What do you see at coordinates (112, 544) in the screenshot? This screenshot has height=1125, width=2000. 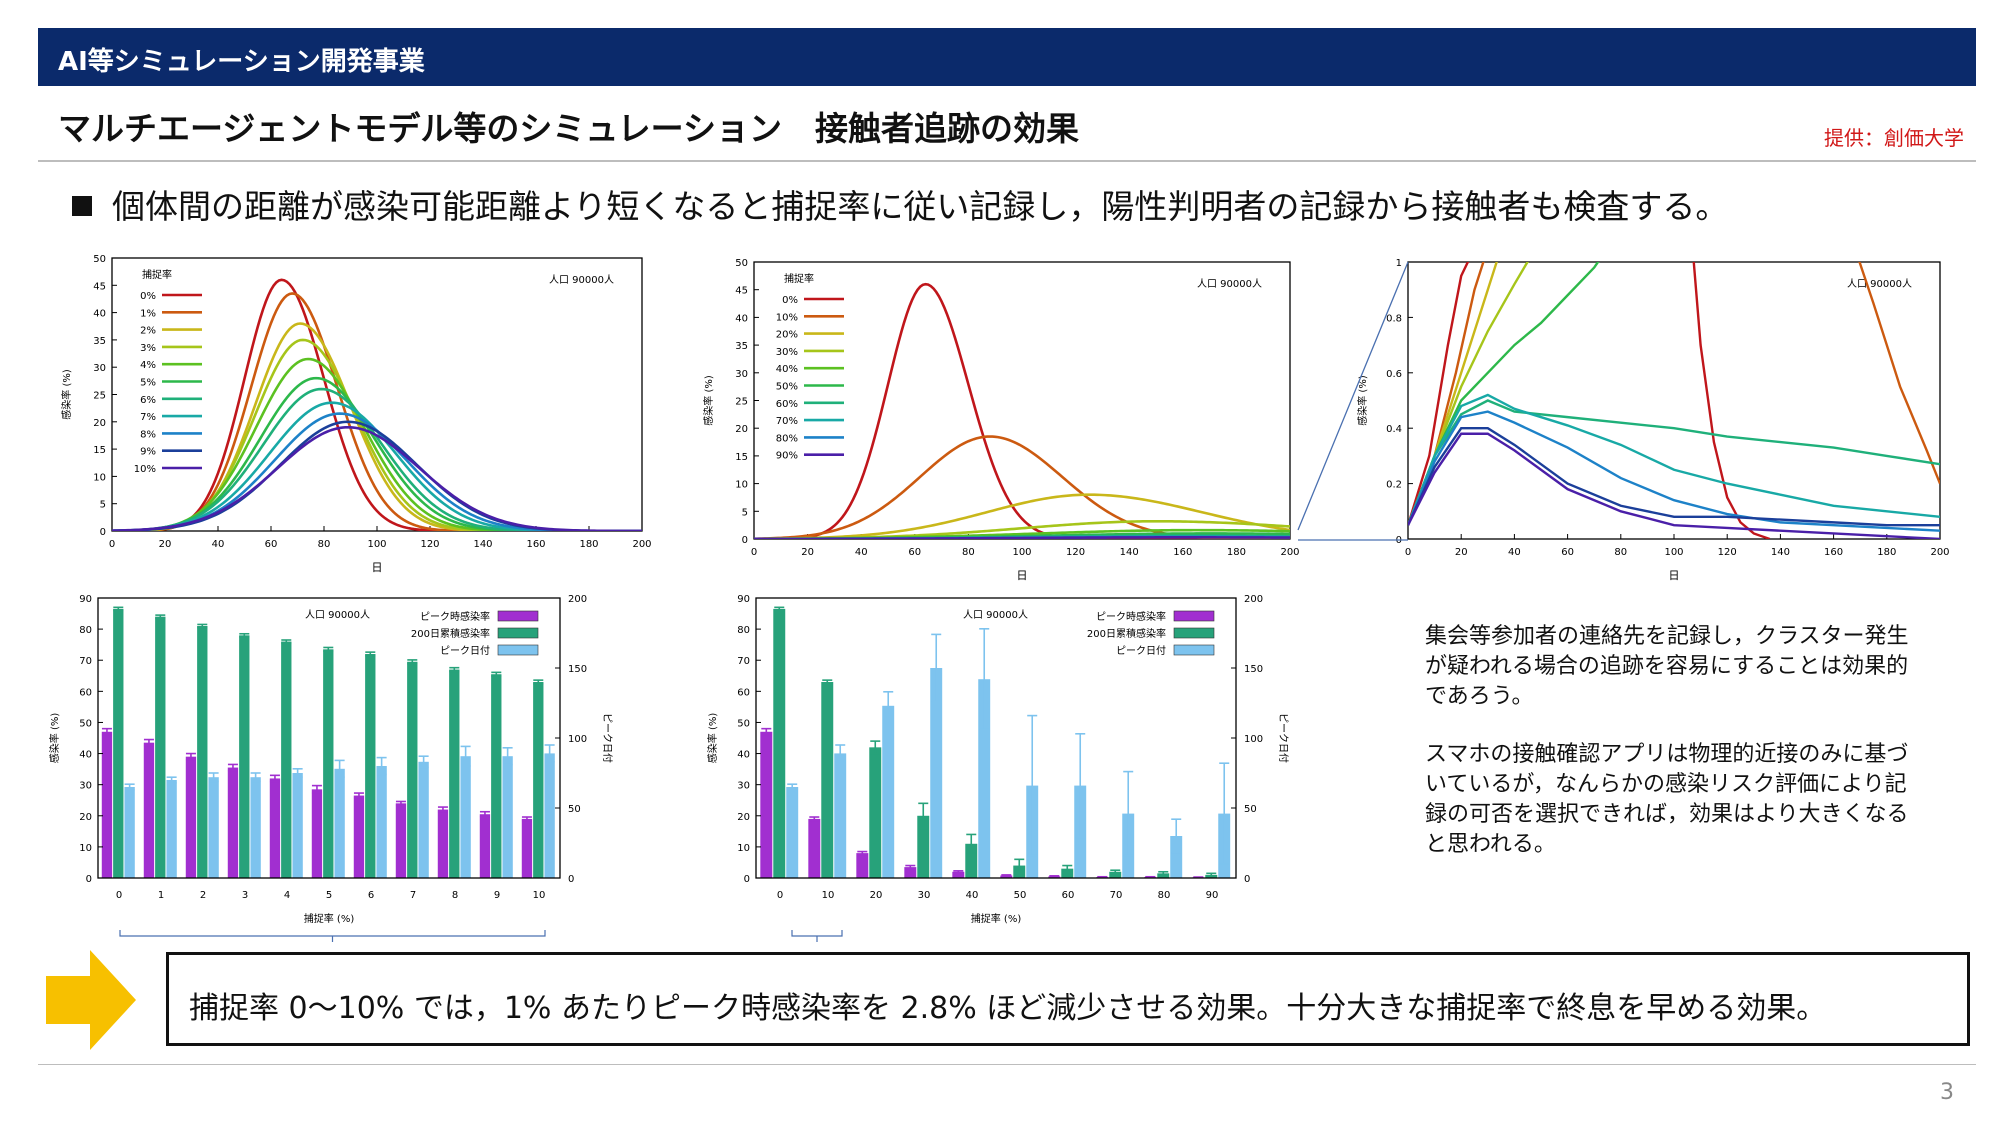 I see `x-tick-label: 0` at bounding box center [112, 544].